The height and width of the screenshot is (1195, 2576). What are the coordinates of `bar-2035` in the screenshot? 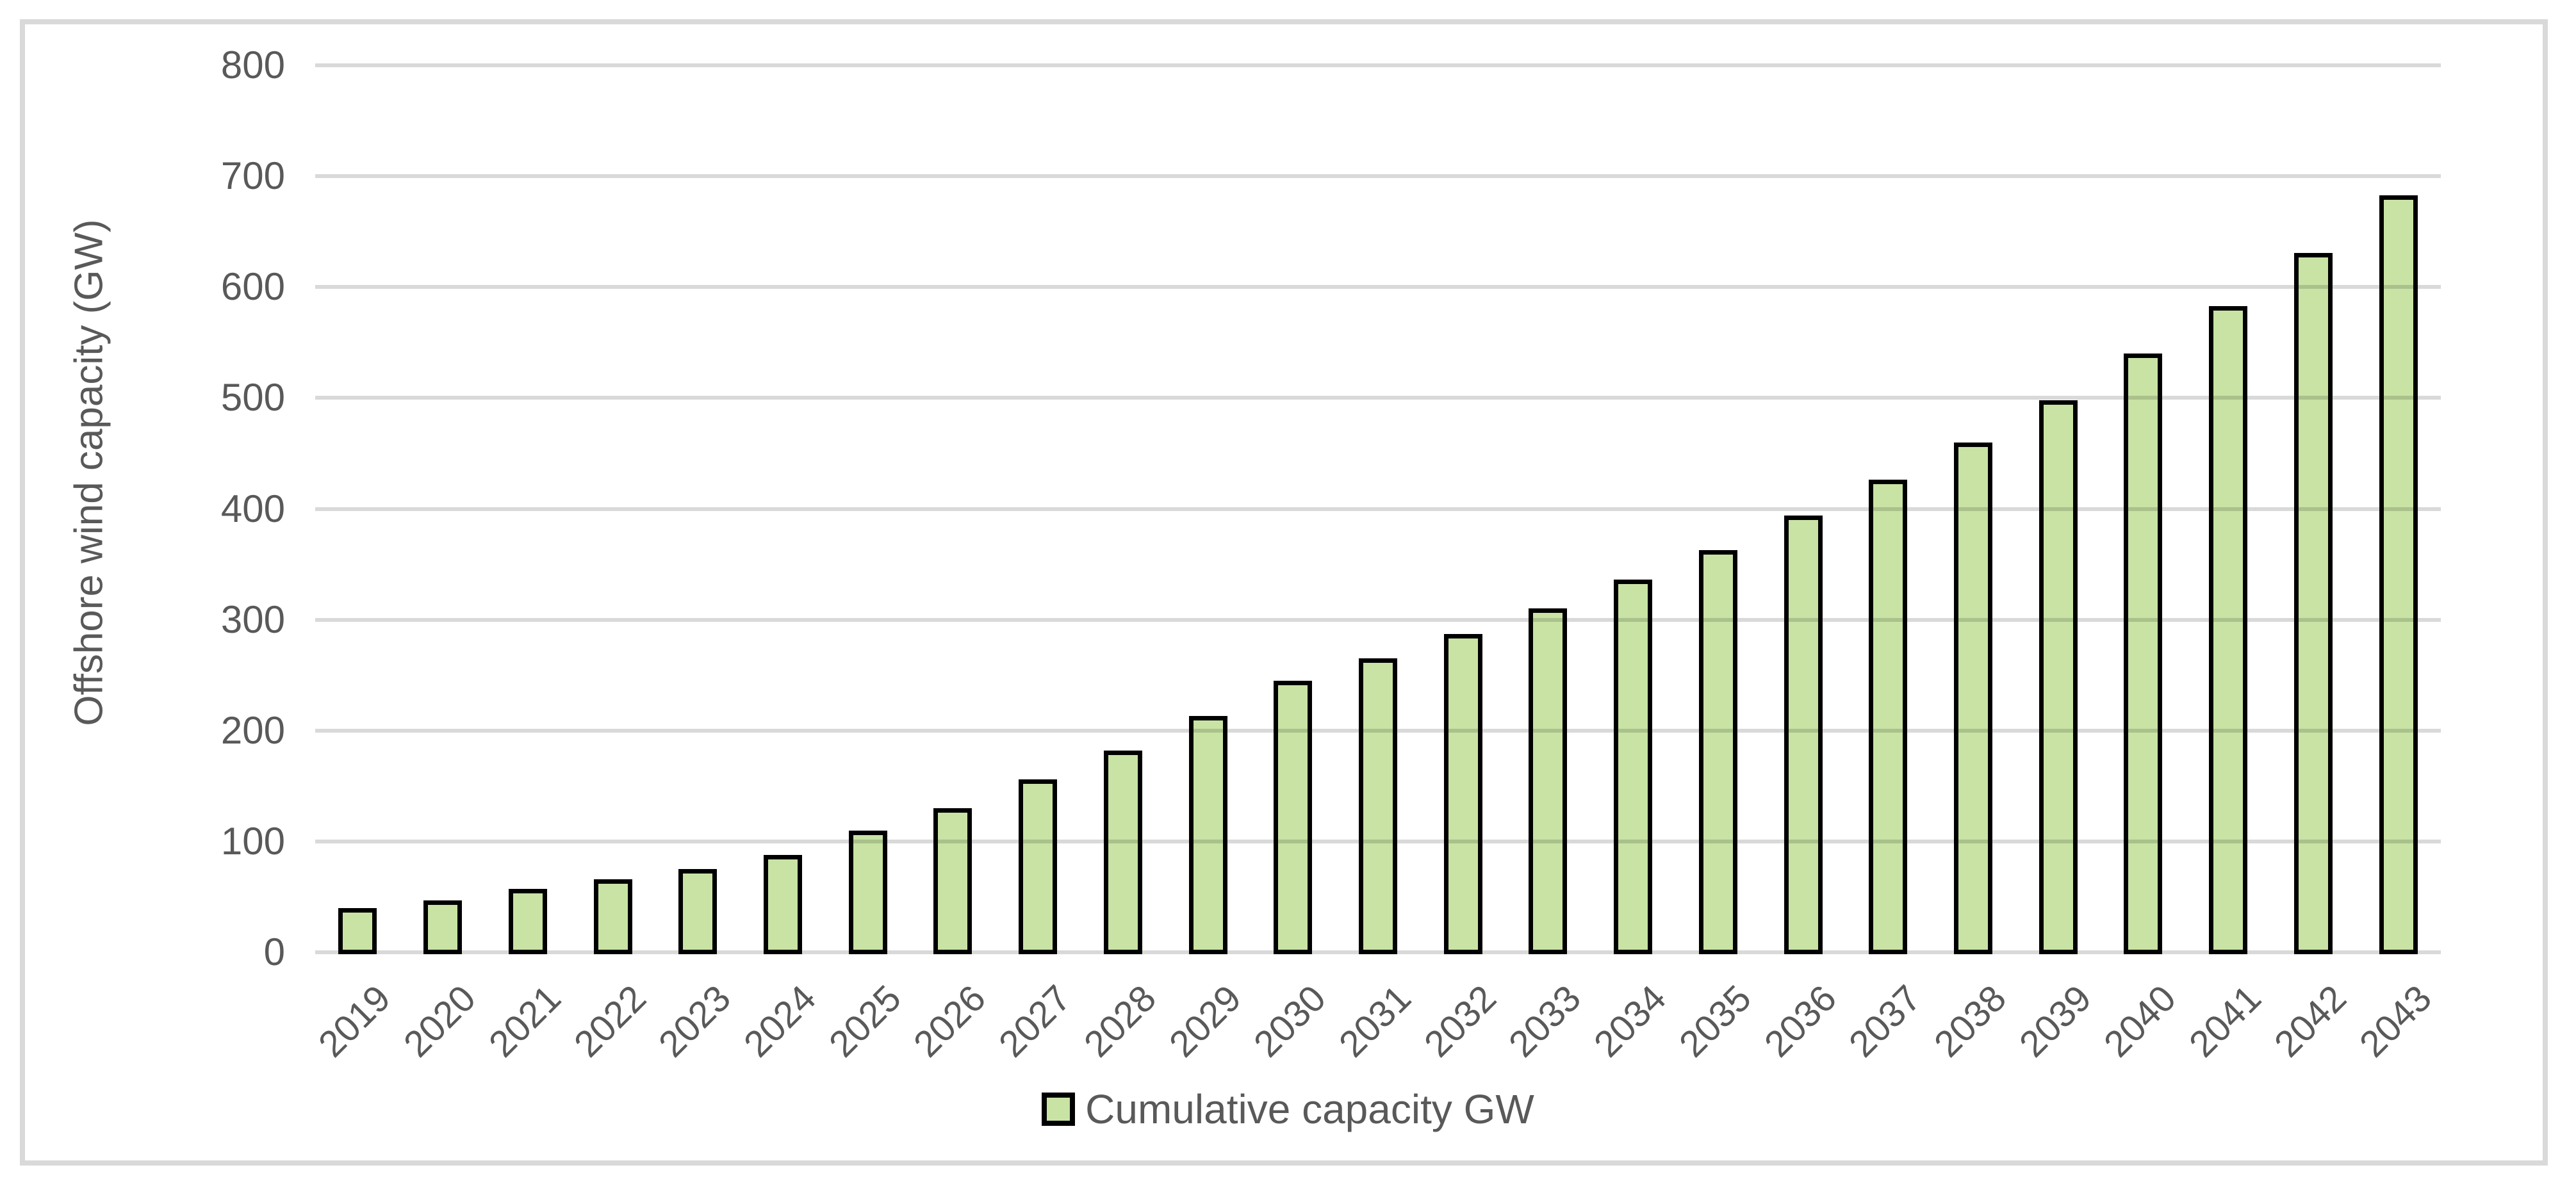 It's located at (1717, 751).